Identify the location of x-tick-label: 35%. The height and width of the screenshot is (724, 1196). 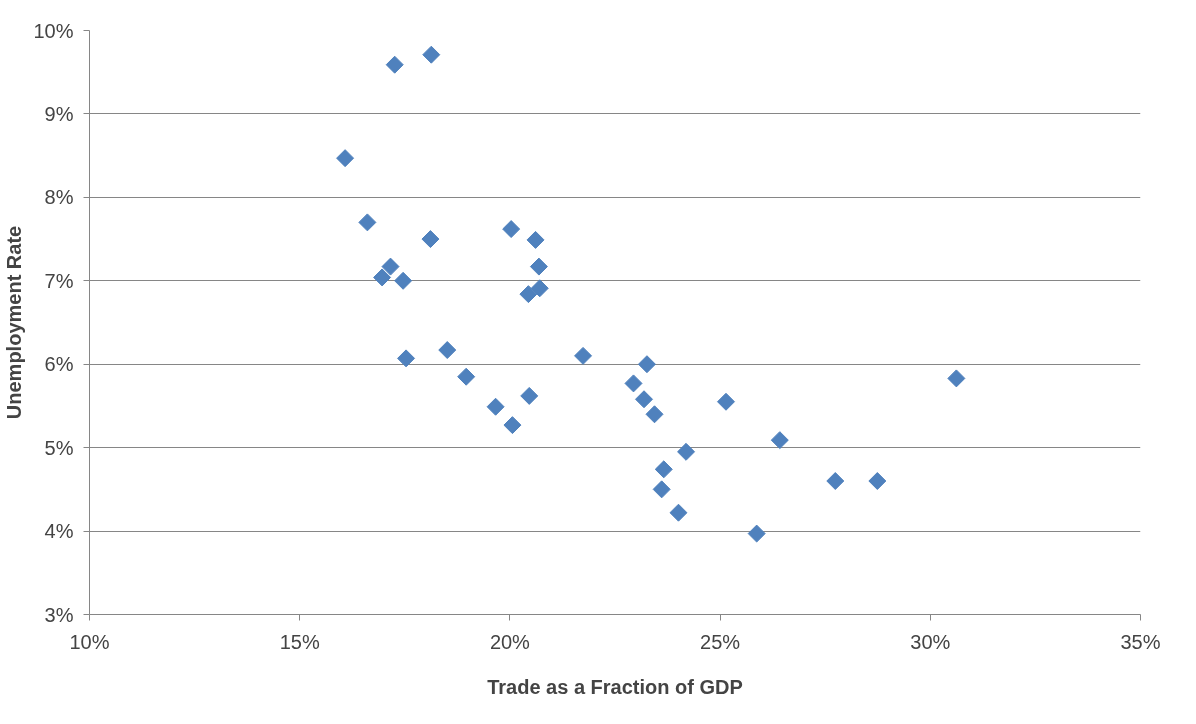
(1140, 641).